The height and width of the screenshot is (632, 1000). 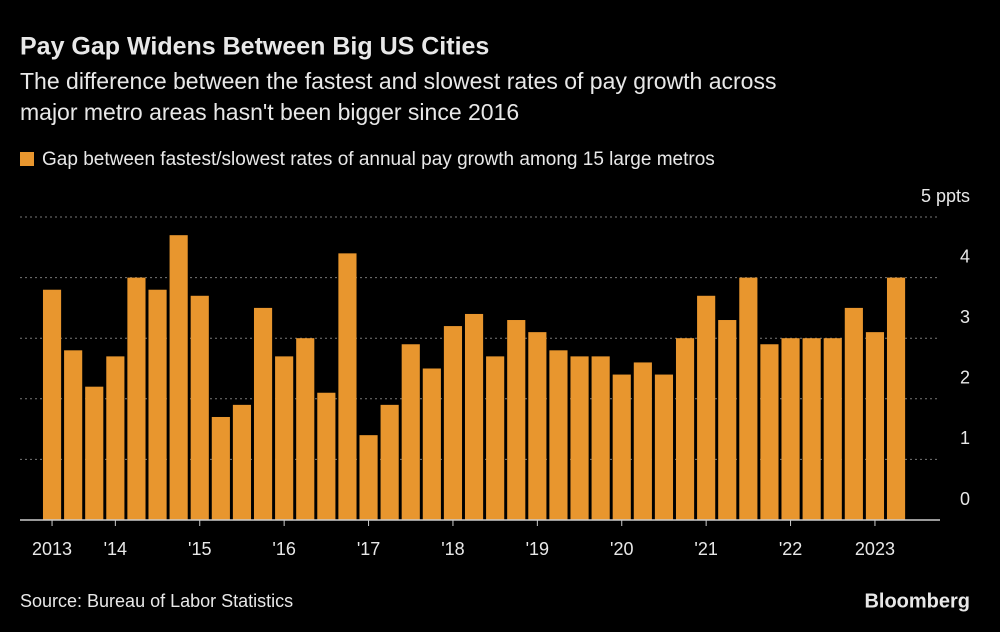 I want to click on legend-swatch, so click(x=27, y=159).